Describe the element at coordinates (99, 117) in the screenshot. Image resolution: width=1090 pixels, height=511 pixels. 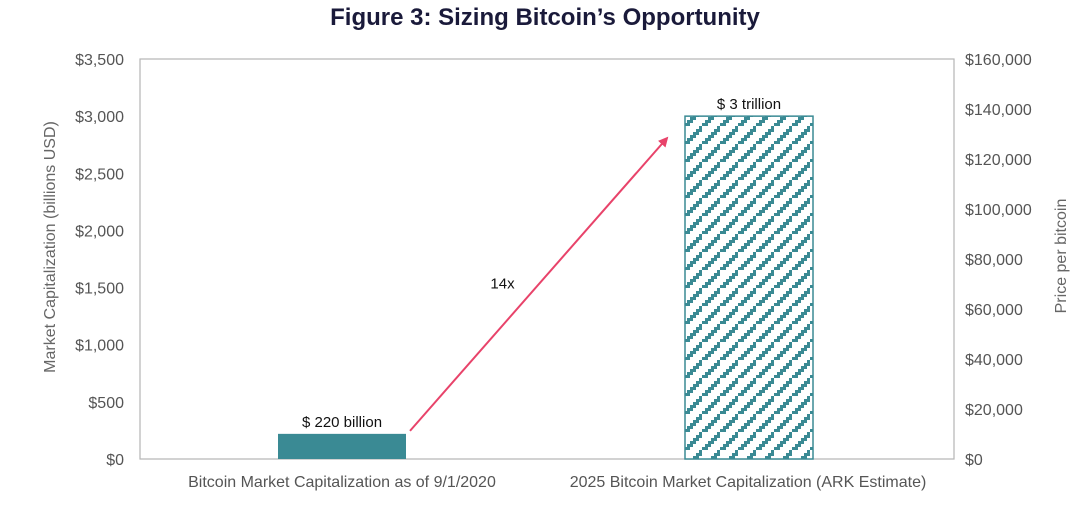
I see `y-tick-label: $3,000` at that location.